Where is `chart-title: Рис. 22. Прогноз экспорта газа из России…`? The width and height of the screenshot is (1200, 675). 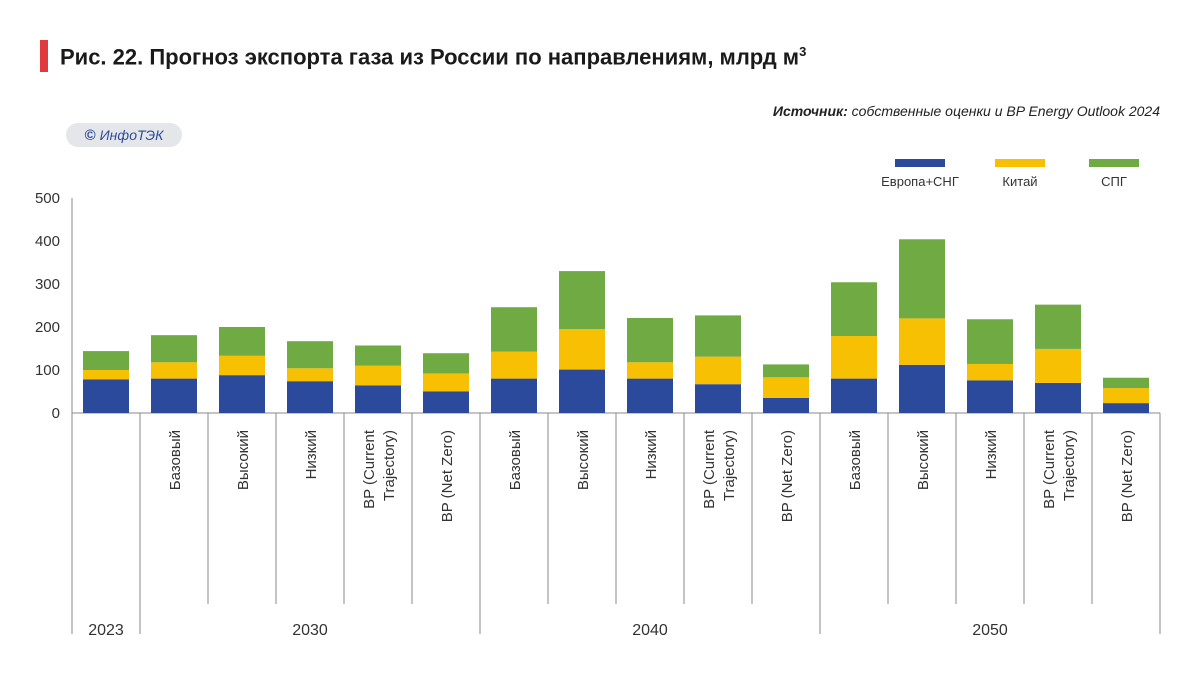
chart-title: Рис. 22. Прогноз экспорта газа из России… is located at coordinates (433, 57).